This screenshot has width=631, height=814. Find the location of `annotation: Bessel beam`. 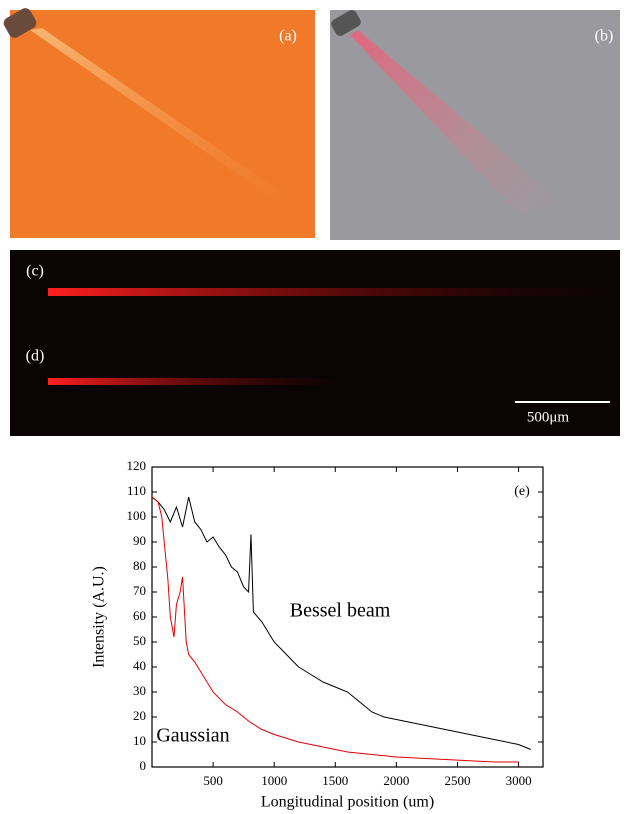

annotation: Bessel beam is located at coordinates (340, 611).